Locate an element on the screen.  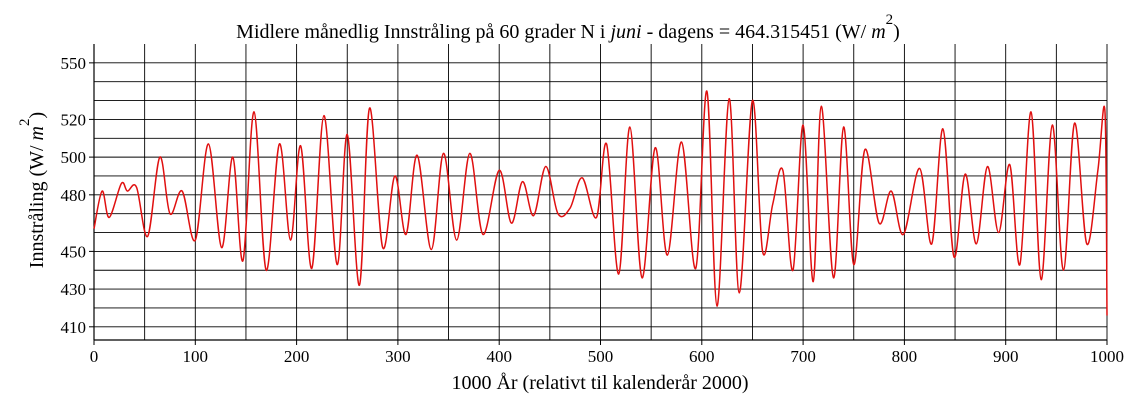
x-tick-label: 700 is located at coordinates (803, 356).